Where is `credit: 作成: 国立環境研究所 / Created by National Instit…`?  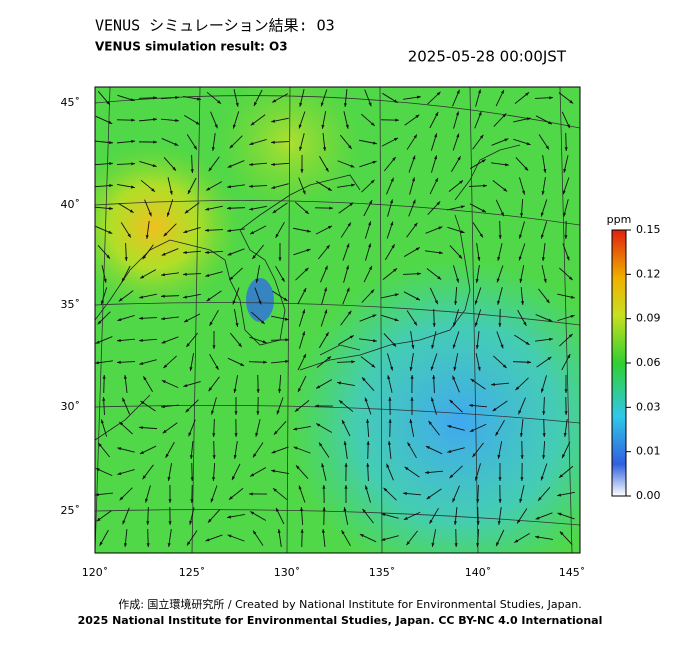 credit: 作成: 国立環境研究所 / Created by National Instit… is located at coordinates (350, 604).